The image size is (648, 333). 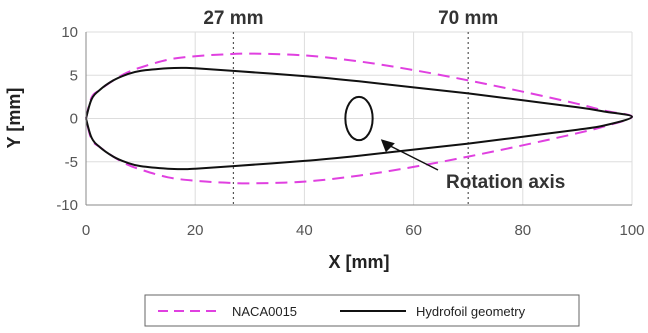 I want to click on x-tick-label-60: 60, so click(x=413, y=230).